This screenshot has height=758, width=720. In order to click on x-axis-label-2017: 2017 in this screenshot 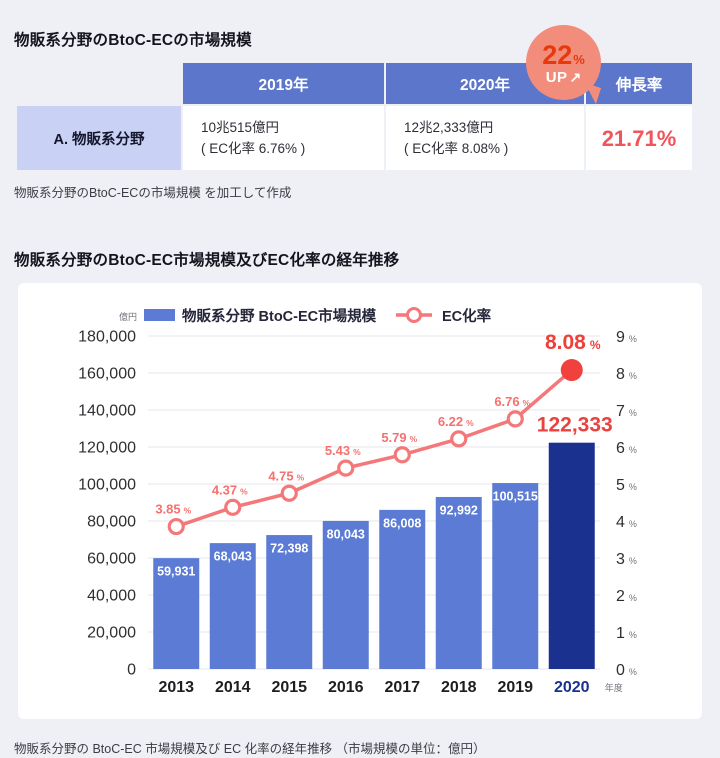, I will do `click(402, 687)`.